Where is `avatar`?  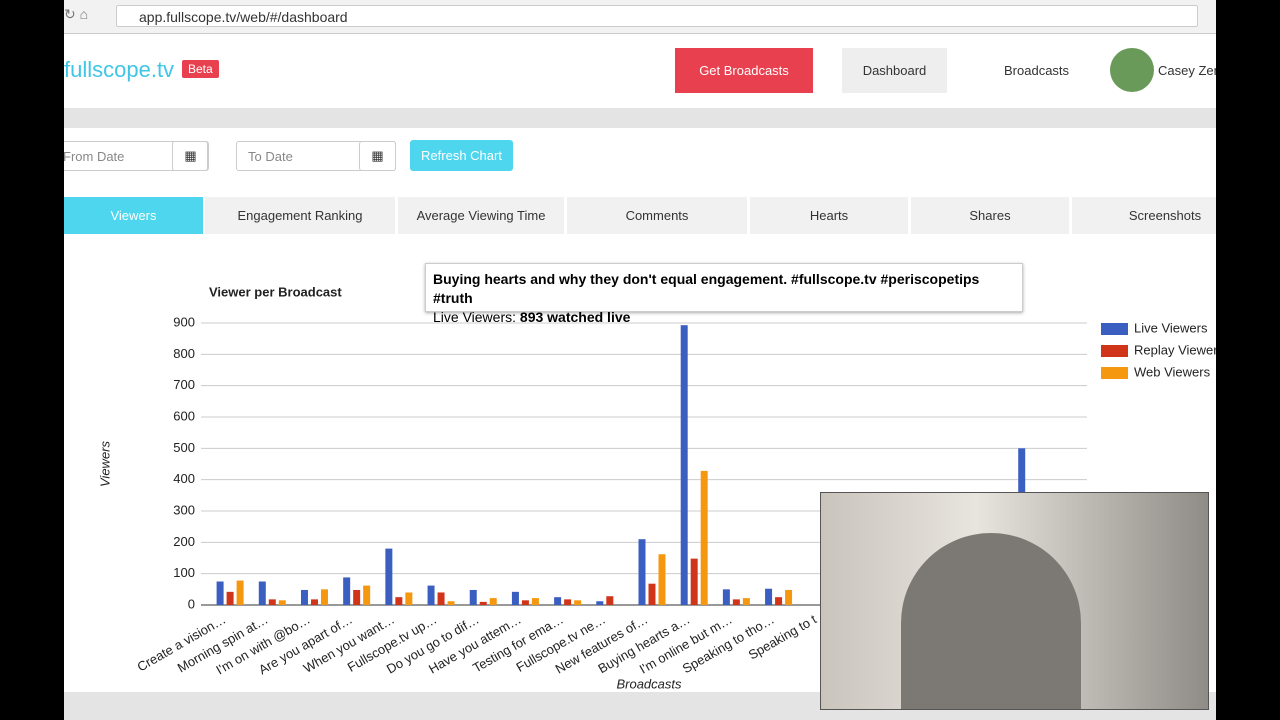 avatar is located at coordinates (1132, 70).